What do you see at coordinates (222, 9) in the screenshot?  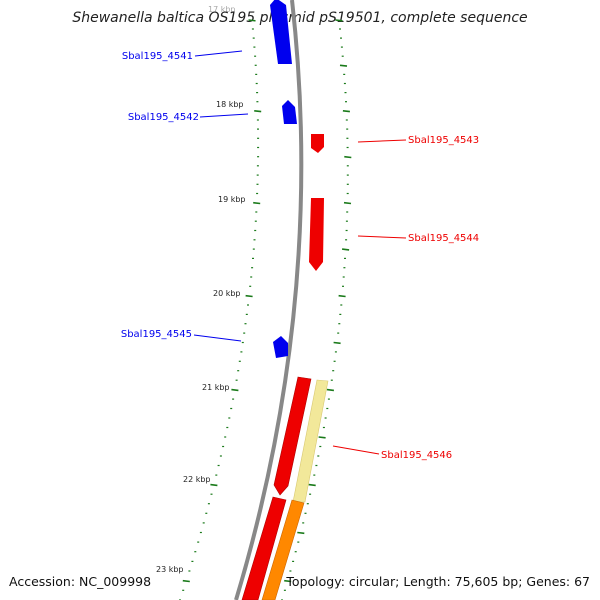 I see `scale-label-partial: 17 kbp` at bounding box center [222, 9].